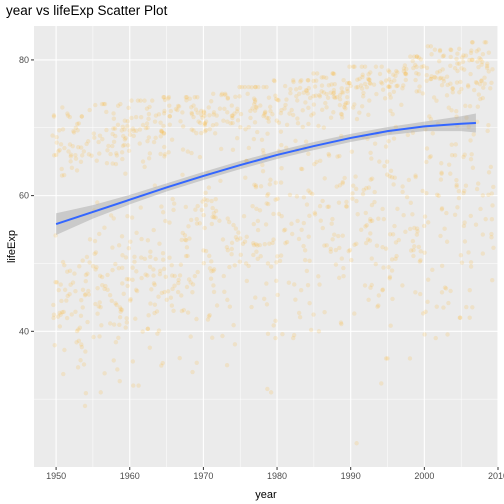 This screenshot has width=504, height=504. Describe the element at coordinates (130, 476) in the screenshot. I see `x-tick-label: 1960` at that location.